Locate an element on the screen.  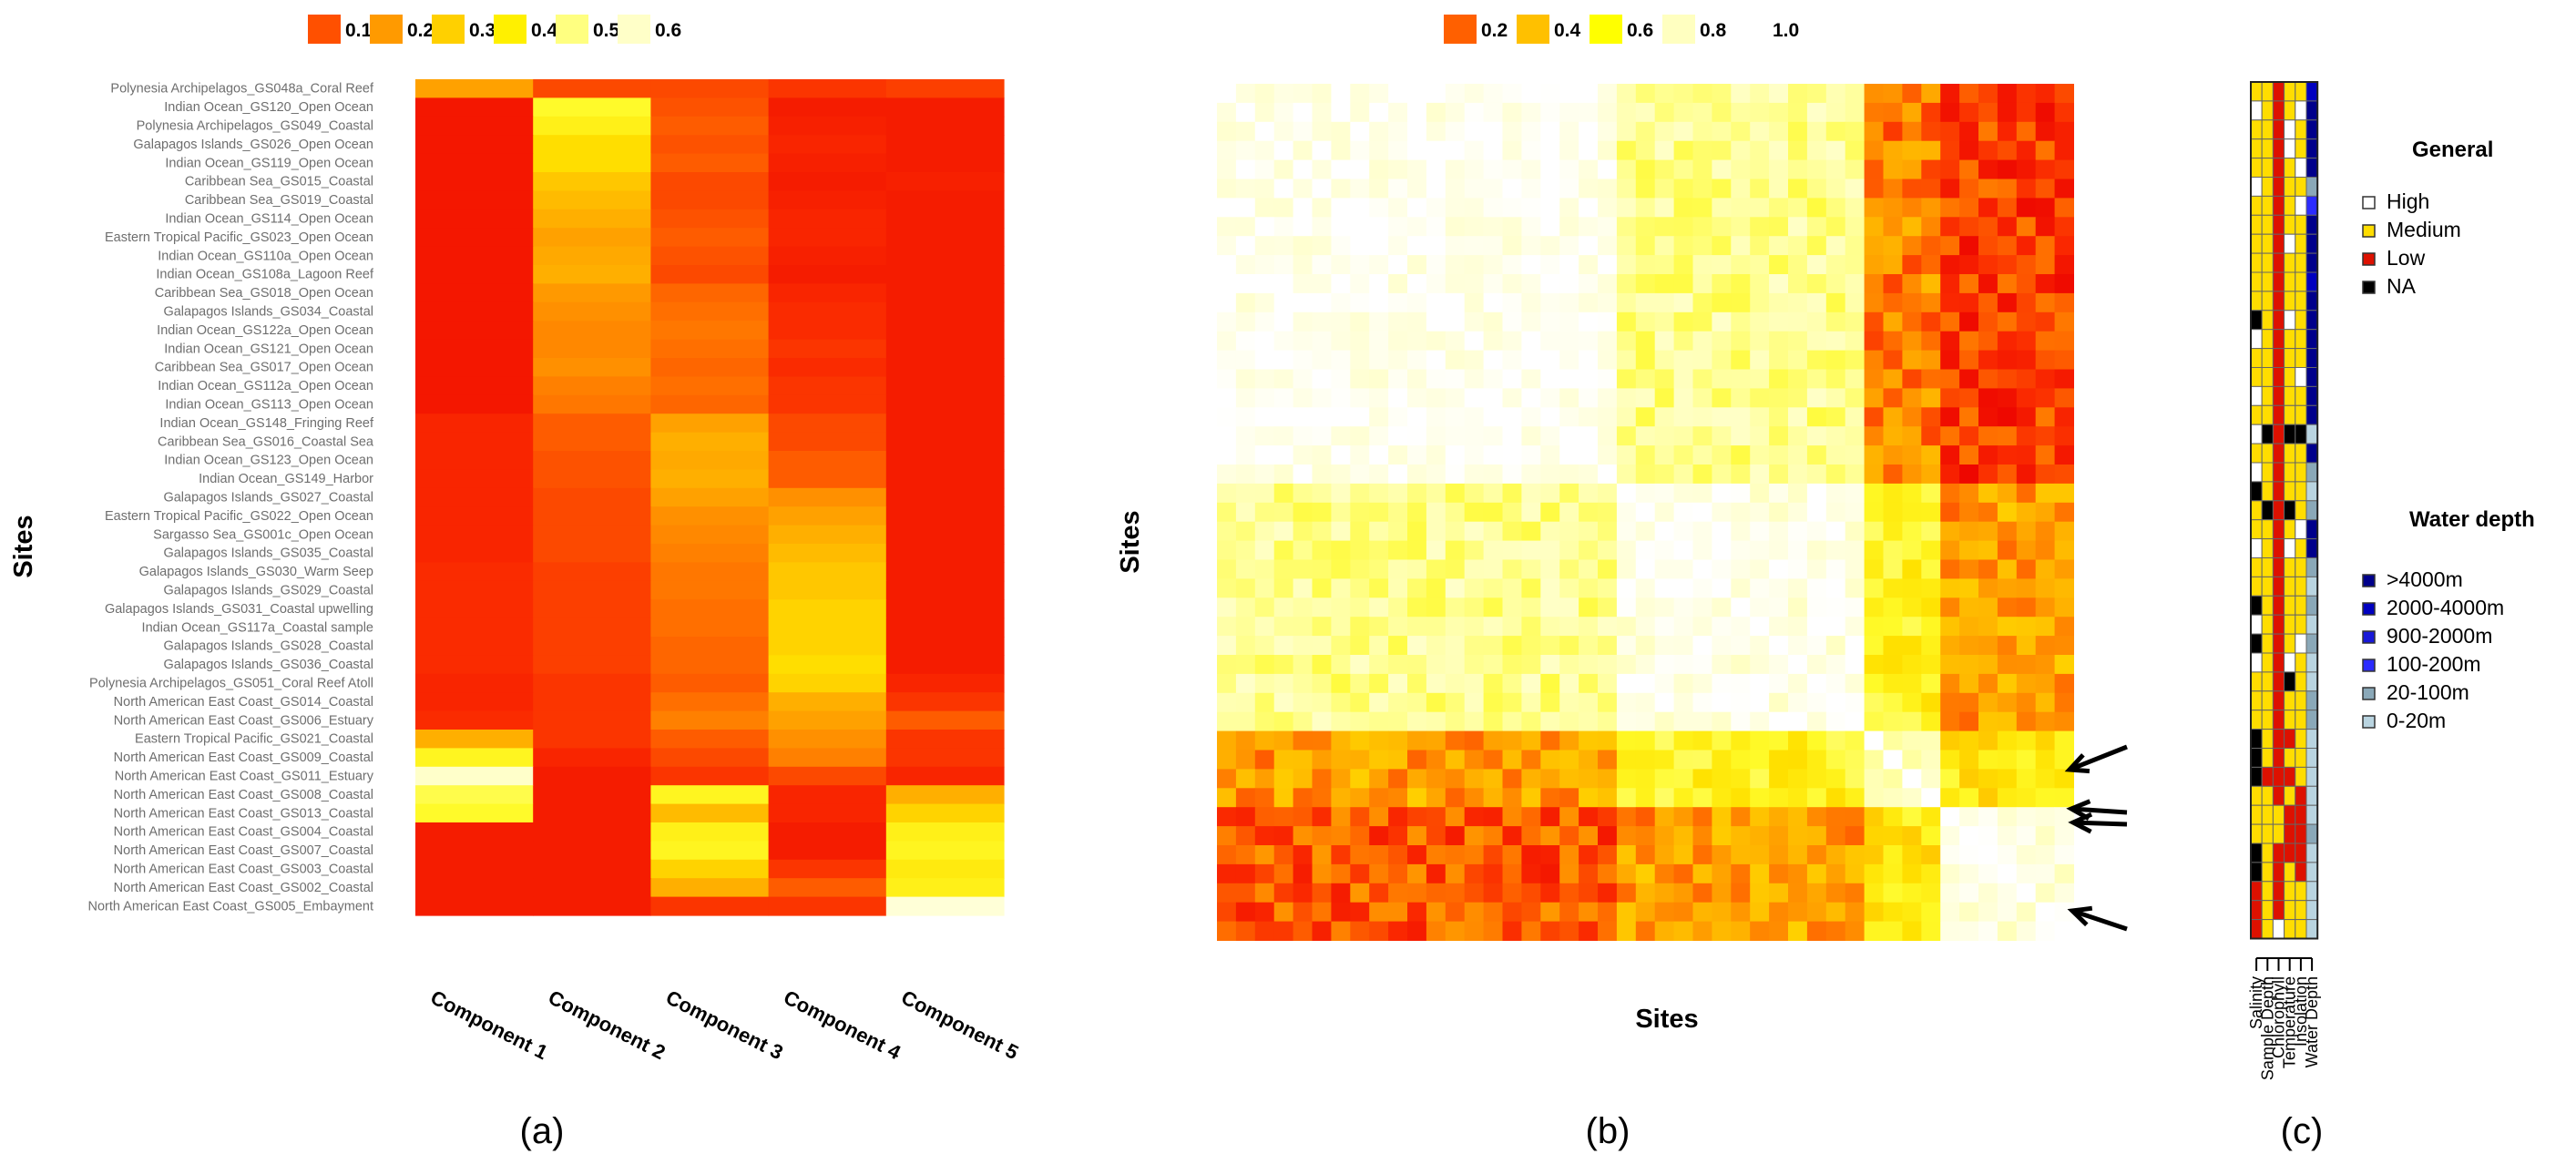
site-label: North American East Coast_GS007_Coastal is located at coordinates (244, 851).